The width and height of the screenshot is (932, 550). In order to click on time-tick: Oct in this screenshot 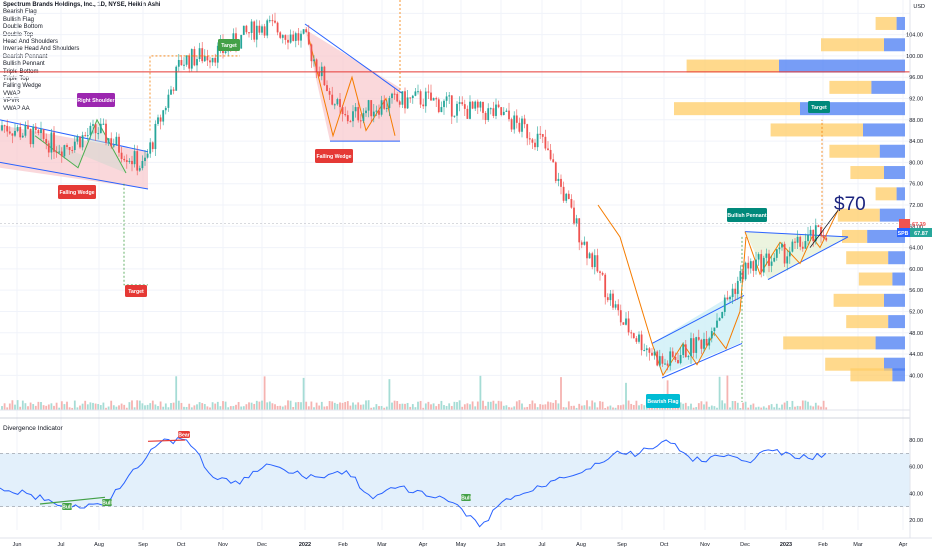, I will do `click(181, 545)`.